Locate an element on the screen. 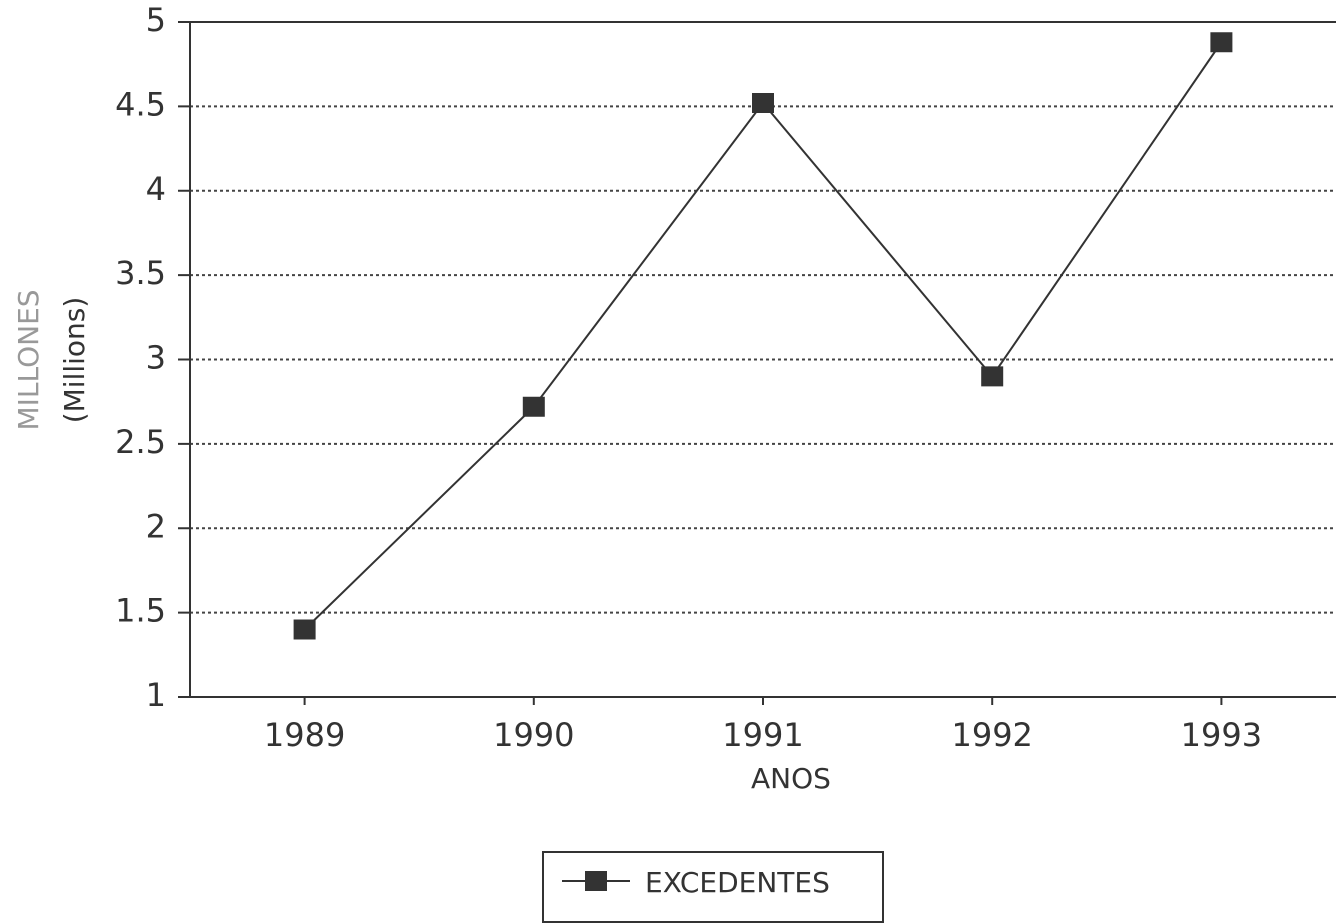 Image resolution: width=1336 pixels, height=924 pixels. legend-marker is located at coordinates (596, 881).